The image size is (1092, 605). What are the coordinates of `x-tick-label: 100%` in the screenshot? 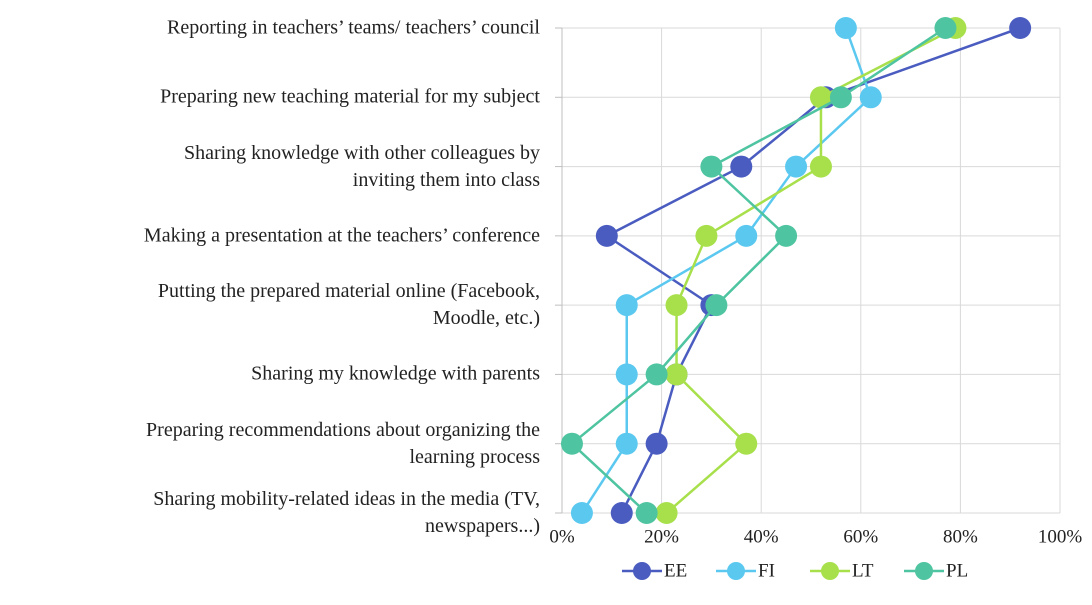 It's located at (1060, 536).